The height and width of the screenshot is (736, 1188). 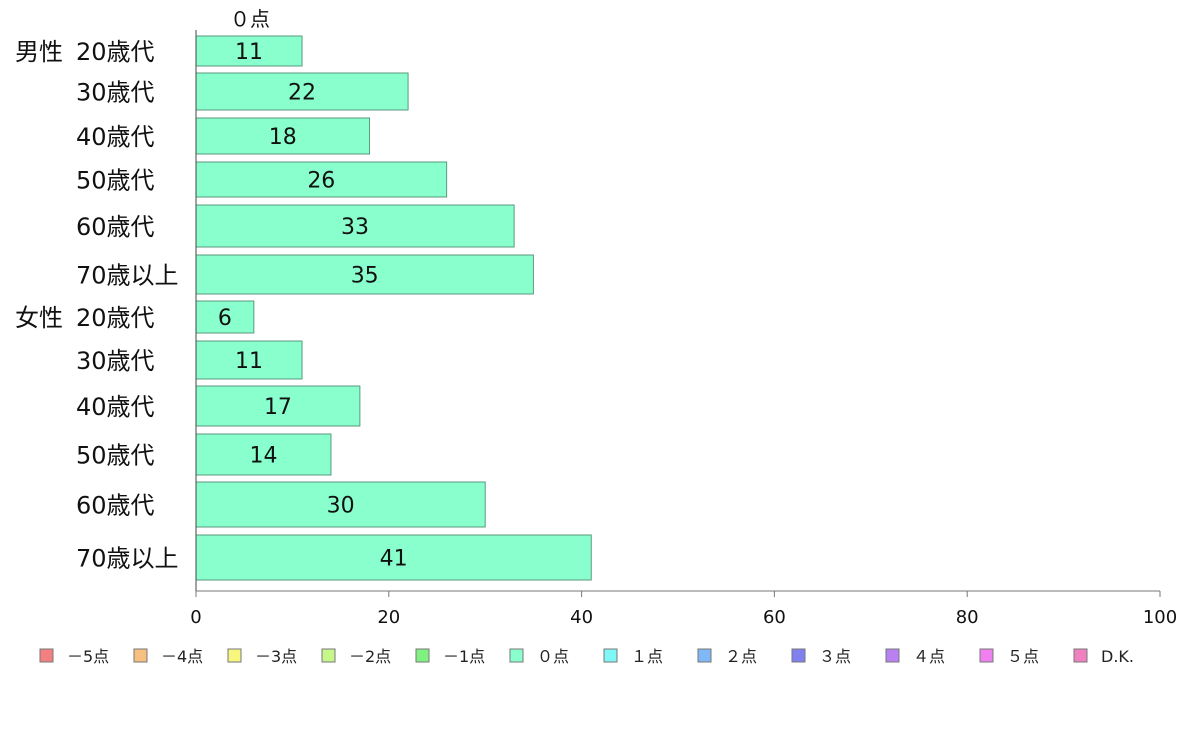 What do you see at coordinates (388, 617) in the screenshot?
I see `x-tick-label-2: 20` at bounding box center [388, 617].